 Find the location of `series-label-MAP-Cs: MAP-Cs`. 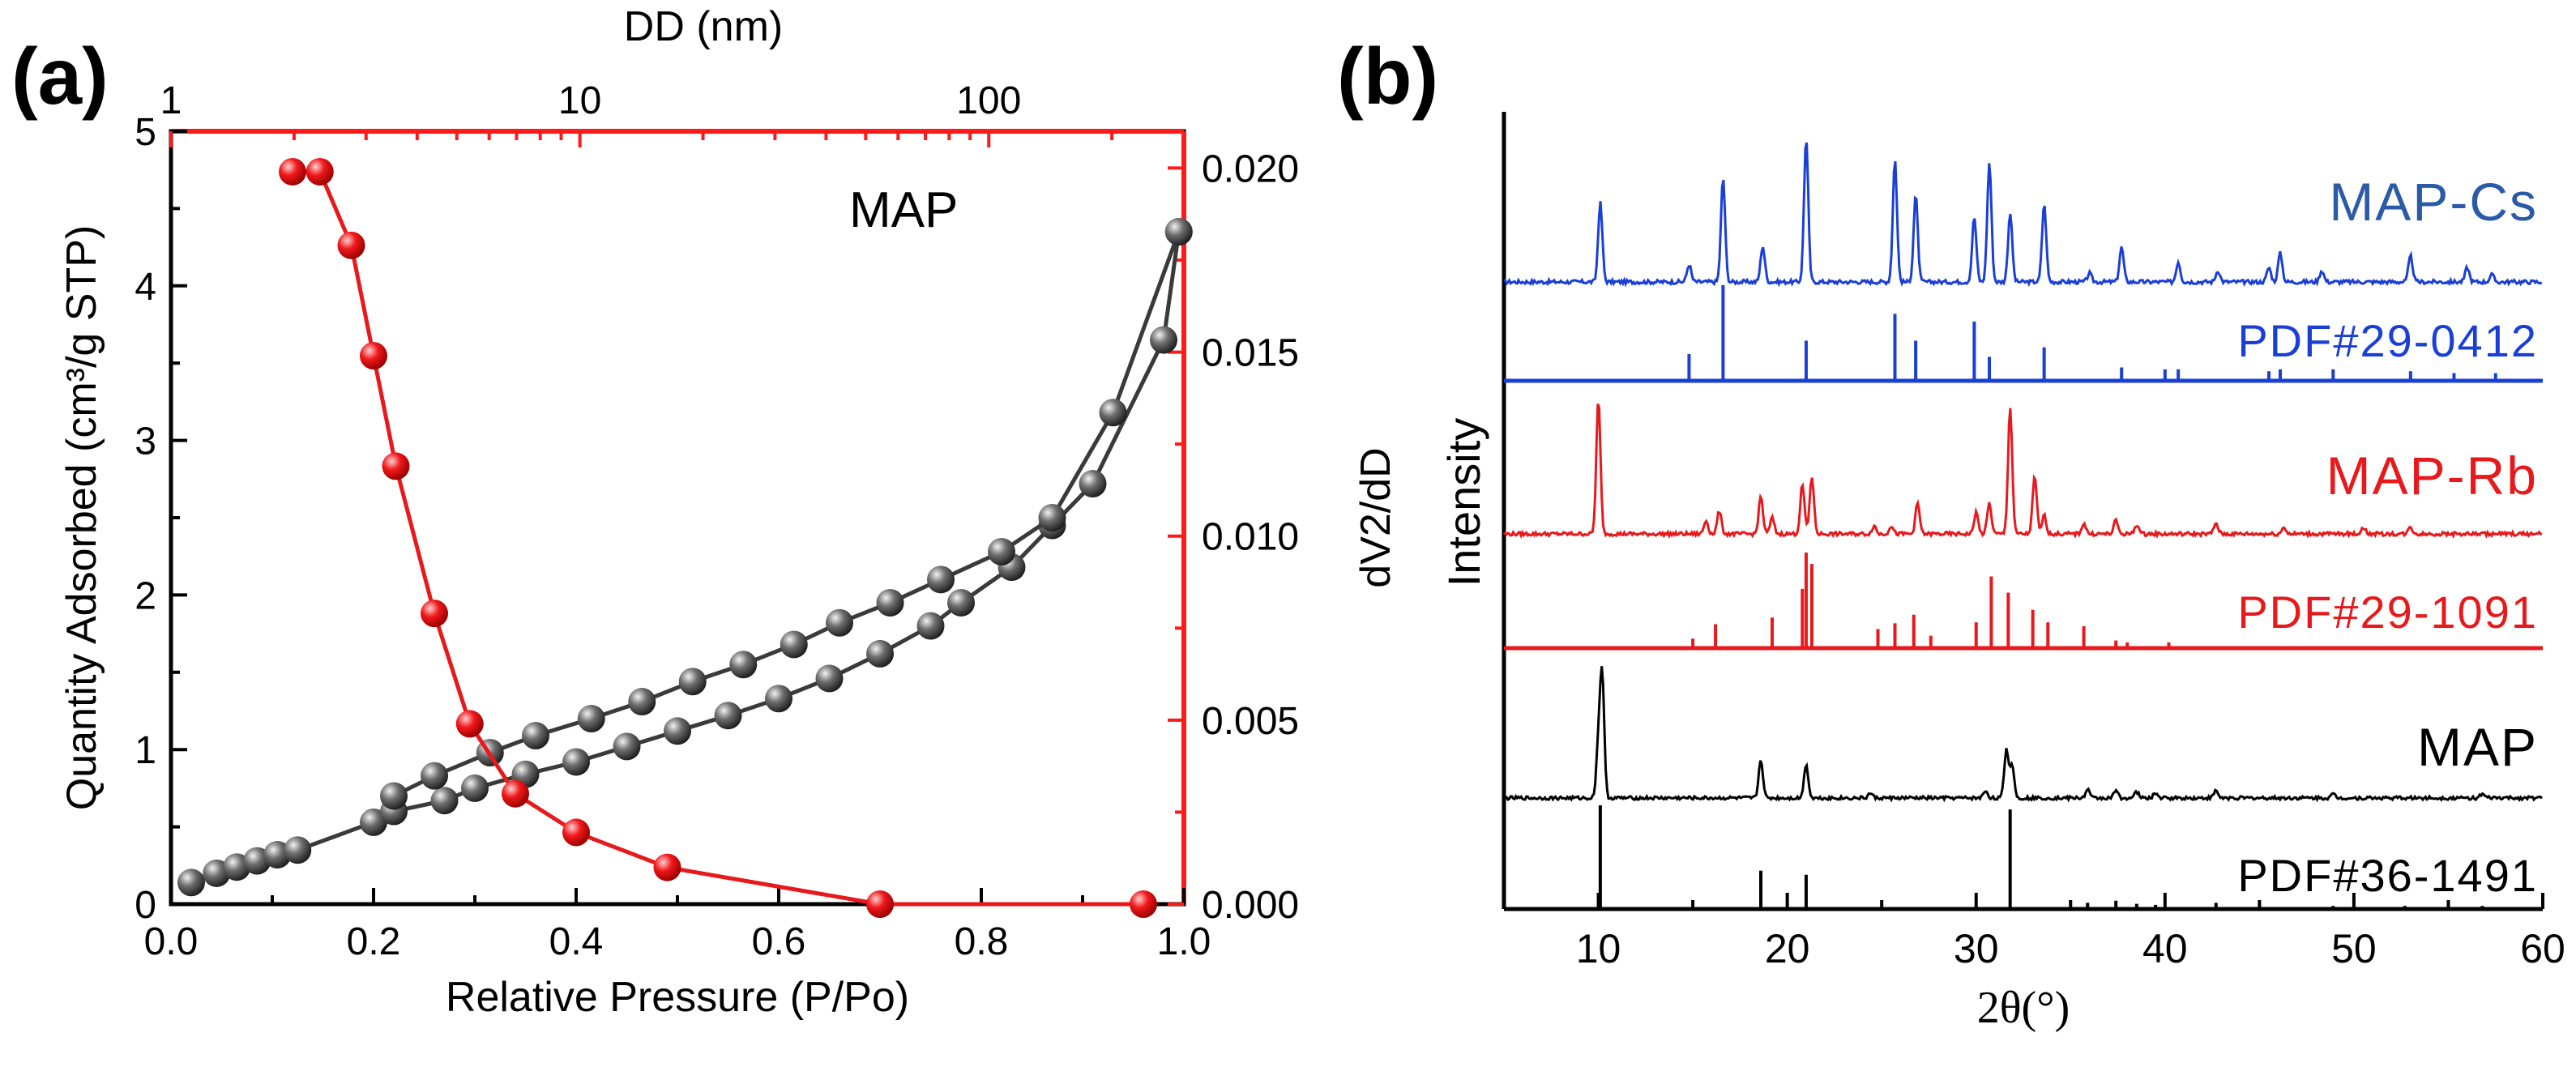

series-label-MAP-Cs: MAP-Cs is located at coordinates (2433, 202).